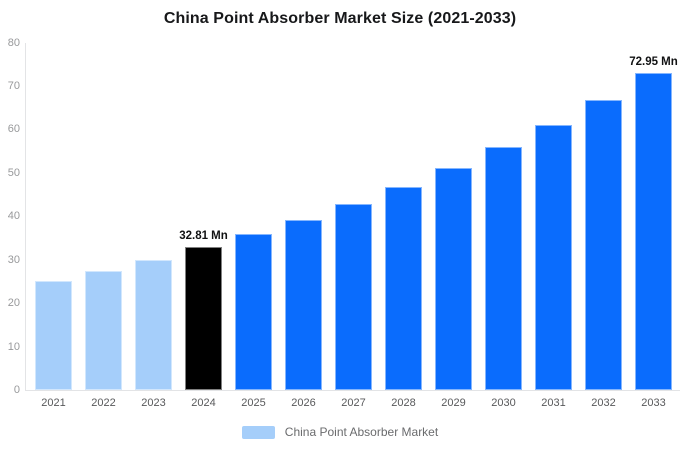 The height and width of the screenshot is (450, 680). Describe the element at coordinates (13, 42) in the screenshot. I see `y-tick-label: 80` at that location.